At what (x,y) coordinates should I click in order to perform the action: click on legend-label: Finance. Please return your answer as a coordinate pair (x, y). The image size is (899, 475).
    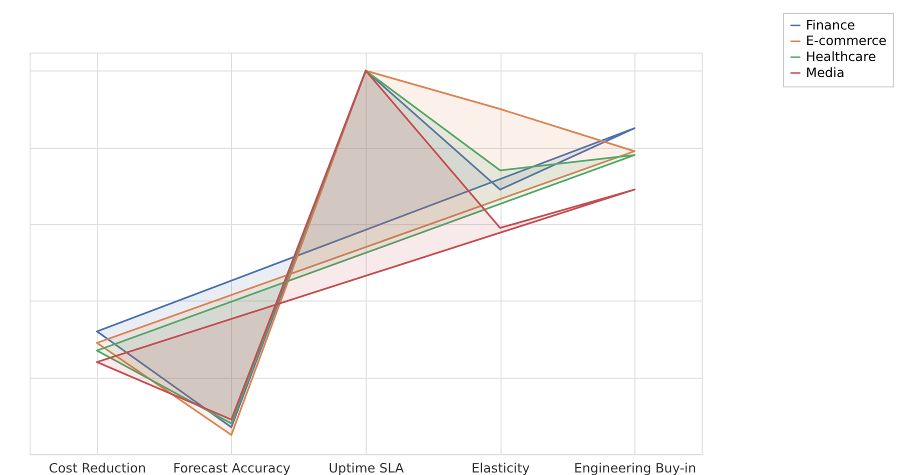
    Looking at the image, I should click on (831, 26).